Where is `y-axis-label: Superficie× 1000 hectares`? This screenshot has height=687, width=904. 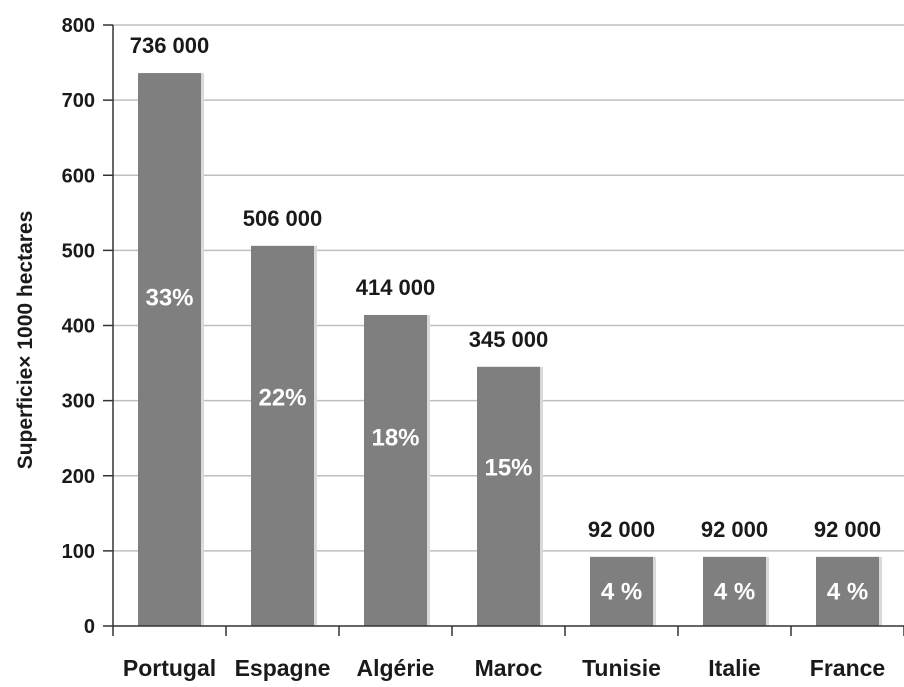 y-axis-label: Superficie× 1000 hectares is located at coordinates (25, 340).